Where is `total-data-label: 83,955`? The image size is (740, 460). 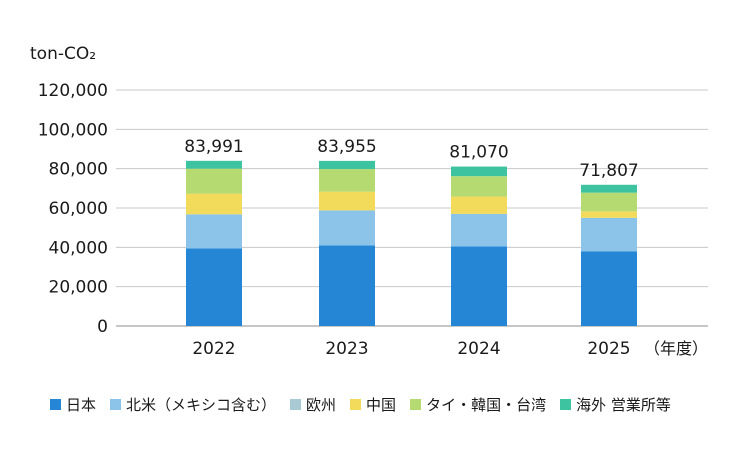
total-data-label: 83,955 is located at coordinates (346, 147).